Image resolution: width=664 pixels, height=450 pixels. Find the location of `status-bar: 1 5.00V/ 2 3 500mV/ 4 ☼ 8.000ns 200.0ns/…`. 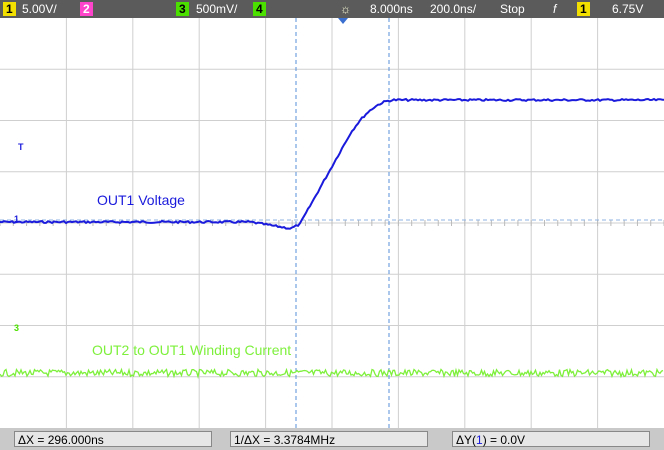

status-bar: 1 5.00V/ 2 3 500mV/ 4 ☼ 8.000ns 200.0ns/… is located at coordinates (332, 9).